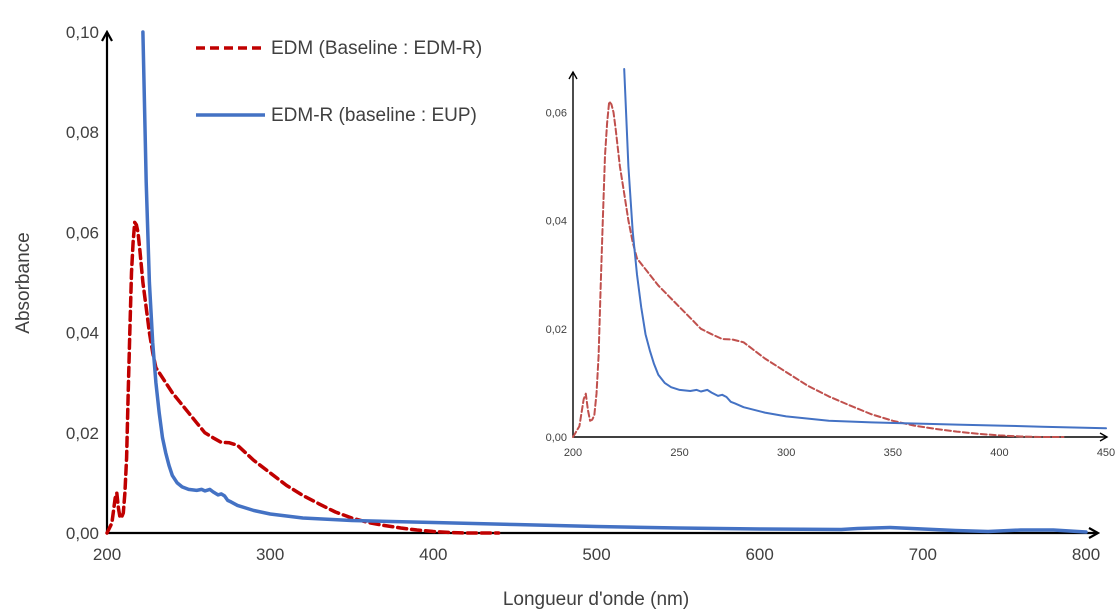 This screenshot has height=614, width=1119. I want to click on legend-label-edm: EDM (Baseline : EDM-R), so click(376, 48).